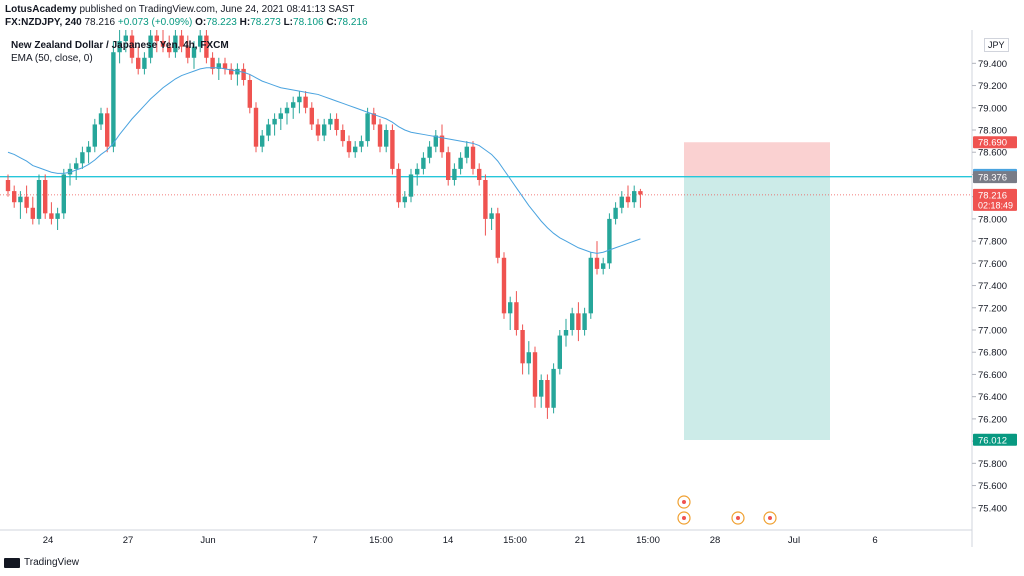 This screenshot has width=1024, height=576. What do you see at coordinates (715, 540) in the screenshot?
I see `x-tick-label: 28` at bounding box center [715, 540].